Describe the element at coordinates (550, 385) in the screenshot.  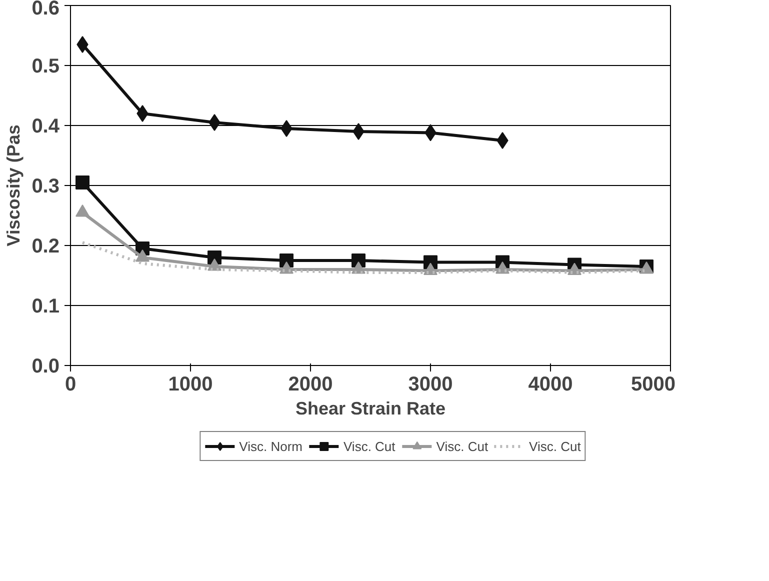
I see `x-tick-label: 4000` at that location.